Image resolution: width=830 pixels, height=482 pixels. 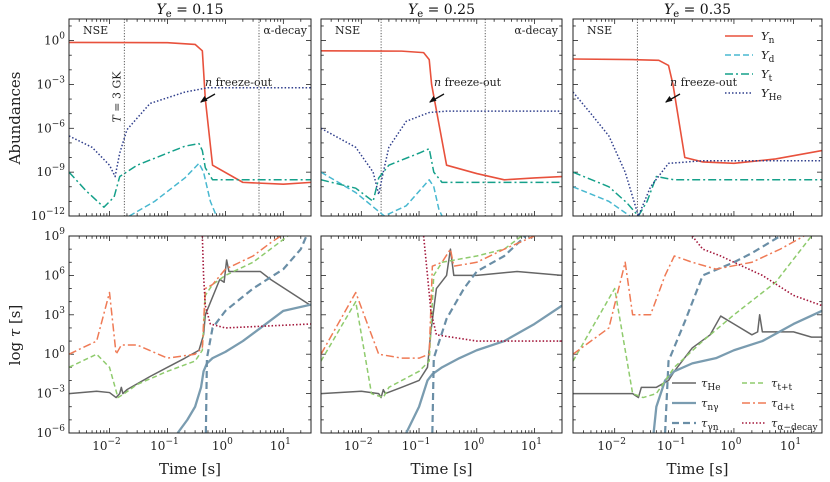 I want to click on legend-label-Yd: Yd, so click(x=768, y=56).